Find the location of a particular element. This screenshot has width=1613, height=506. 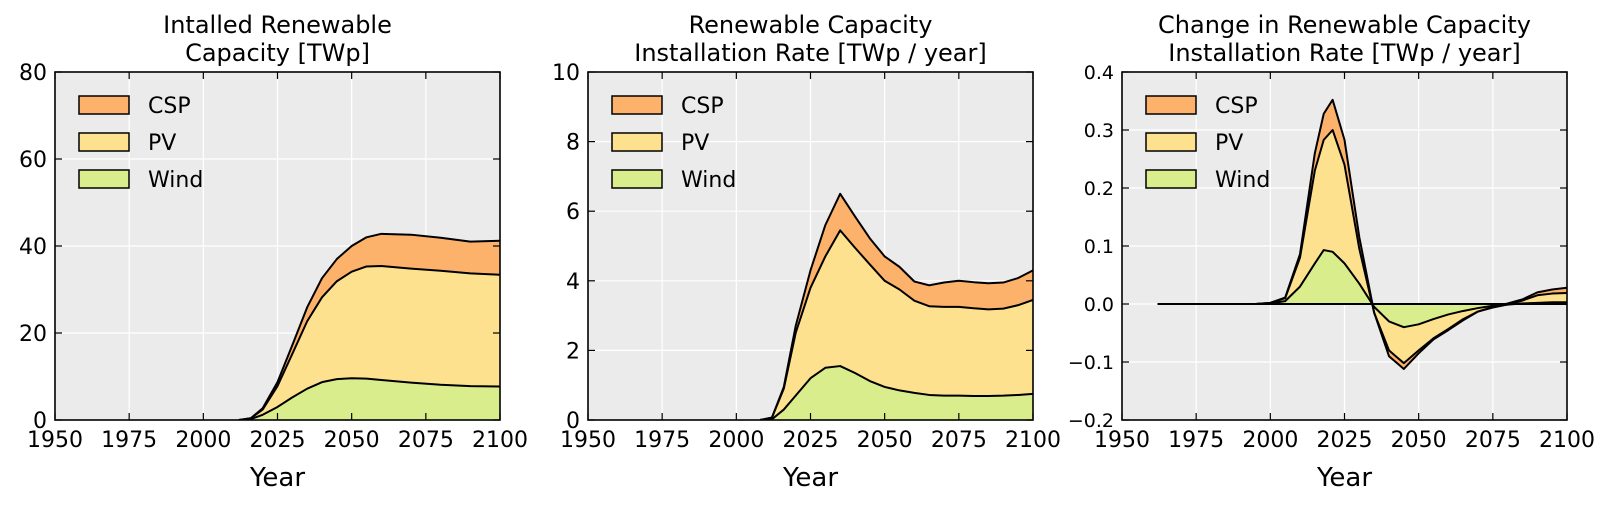

y-tick-label: 0.4 is located at coordinates (1099, 73).